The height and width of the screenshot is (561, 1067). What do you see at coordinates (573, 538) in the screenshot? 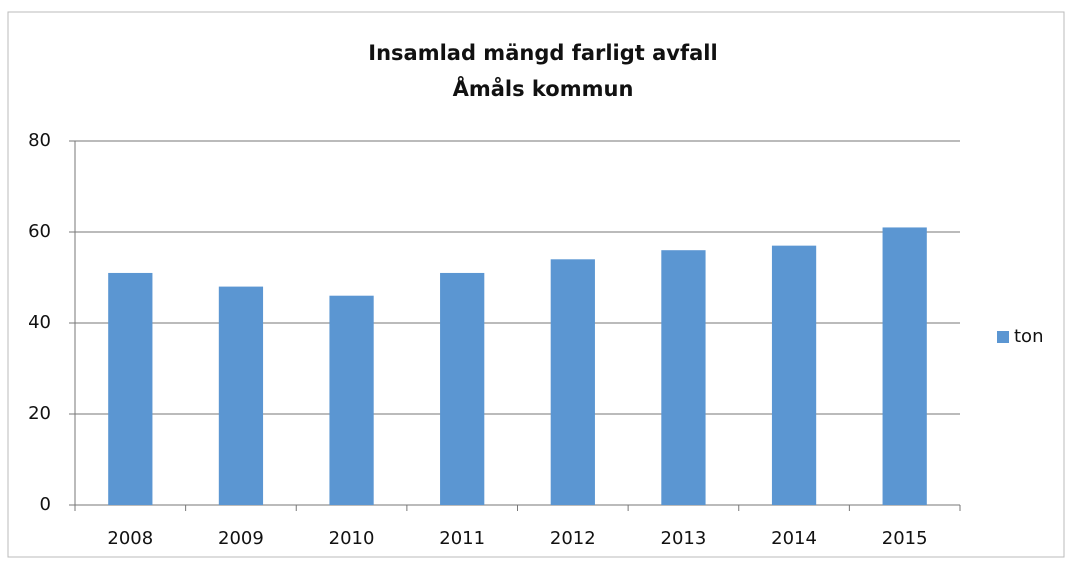
I see `x-tick-label: 2012` at bounding box center [573, 538].